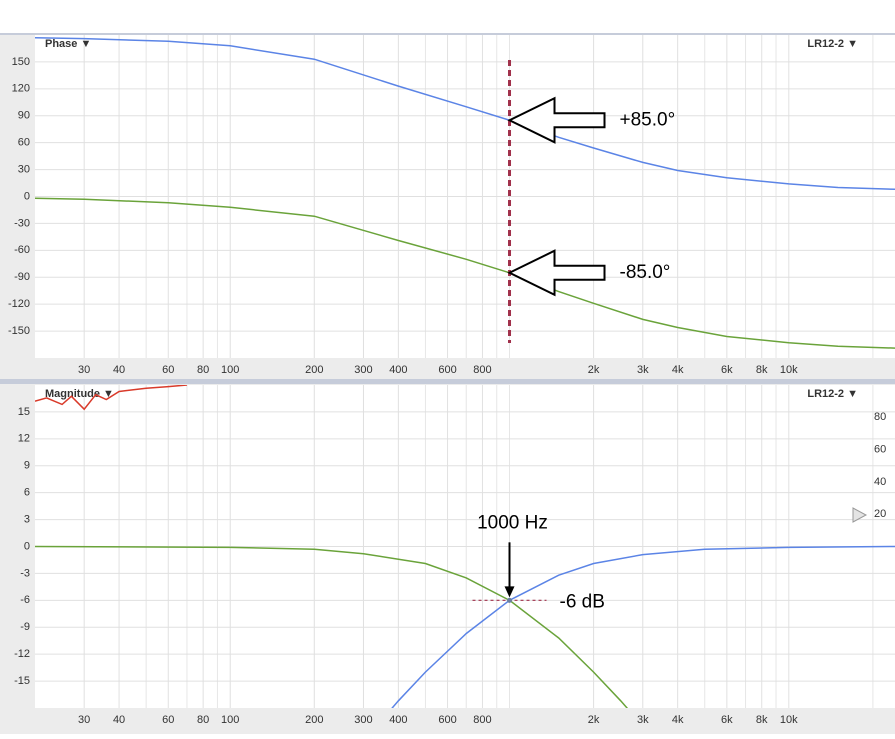  What do you see at coordinates (512, 522) in the screenshot?
I see `annotation-text: 1000 Hz` at bounding box center [512, 522].